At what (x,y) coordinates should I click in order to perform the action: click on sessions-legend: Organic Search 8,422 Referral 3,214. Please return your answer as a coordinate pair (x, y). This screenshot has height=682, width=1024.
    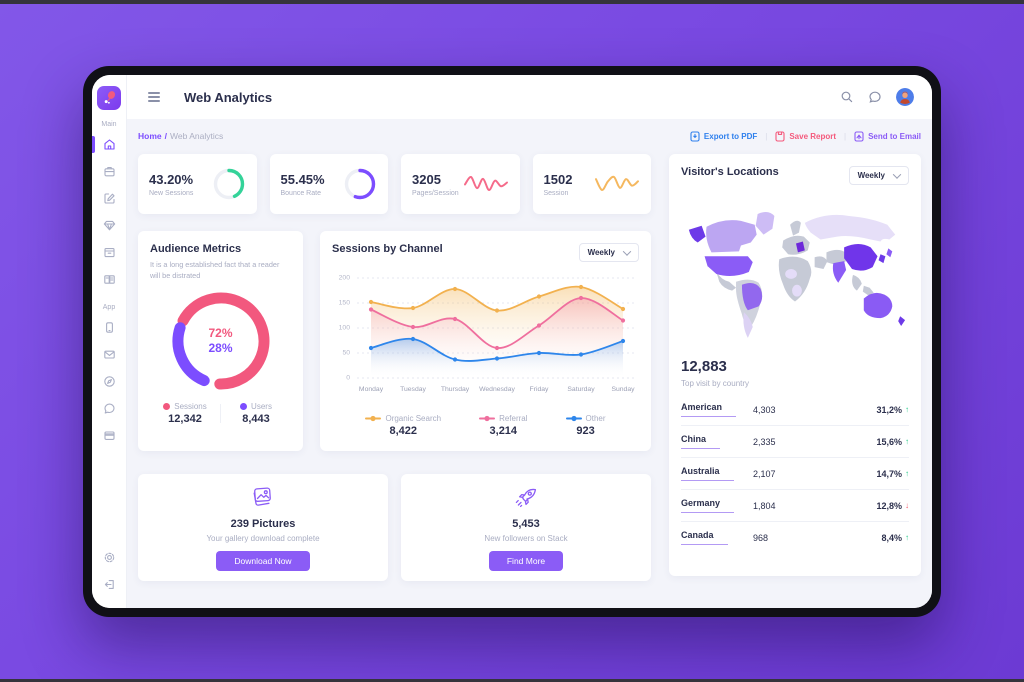
    Looking at the image, I should click on (485, 425).